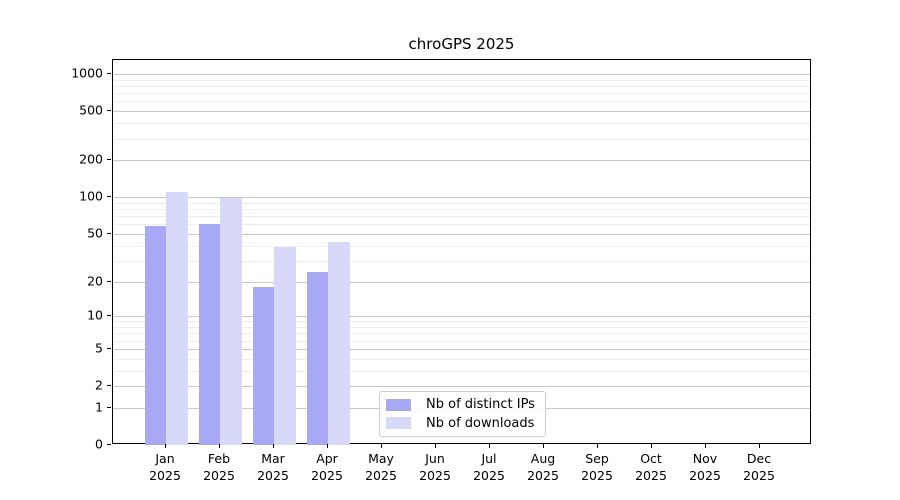 This screenshot has width=900, height=500. Describe the element at coordinates (398, 423) in the screenshot. I see `legend-swatch-downloads` at that location.